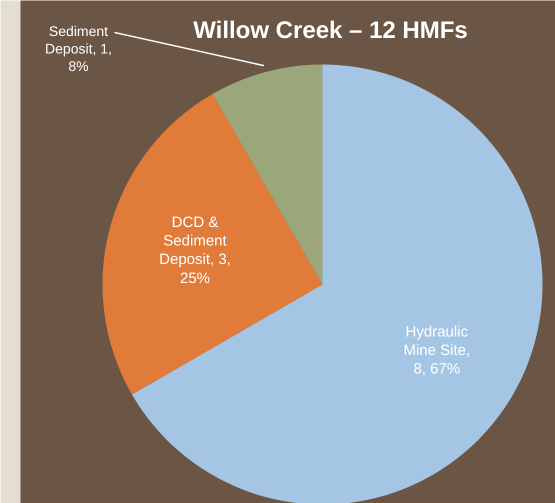 The width and height of the screenshot is (555, 503). I want to click on slice-label: Sediment Deposit, 1, 8%, so click(78, 48).